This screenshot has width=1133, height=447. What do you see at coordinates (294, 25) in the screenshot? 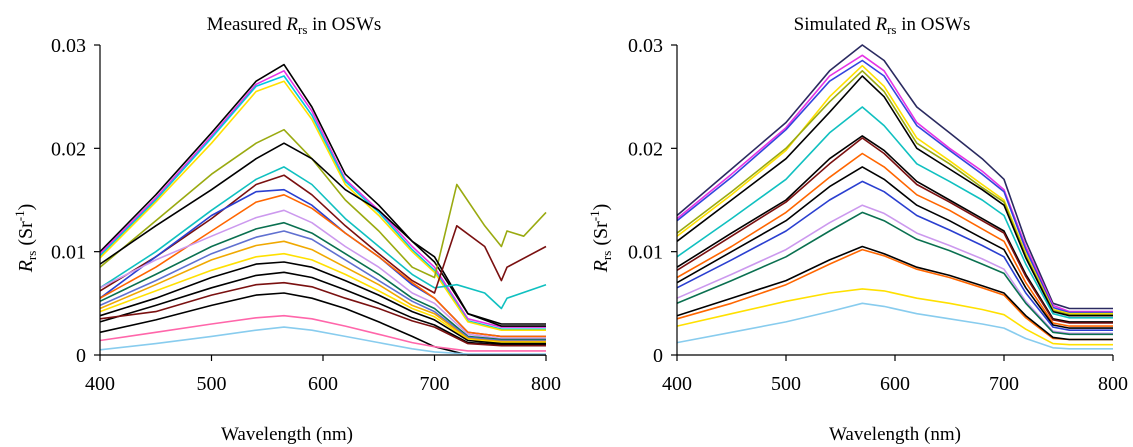
I see `chart-title: Measured Rrs in OSWs` at bounding box center [294, 25].